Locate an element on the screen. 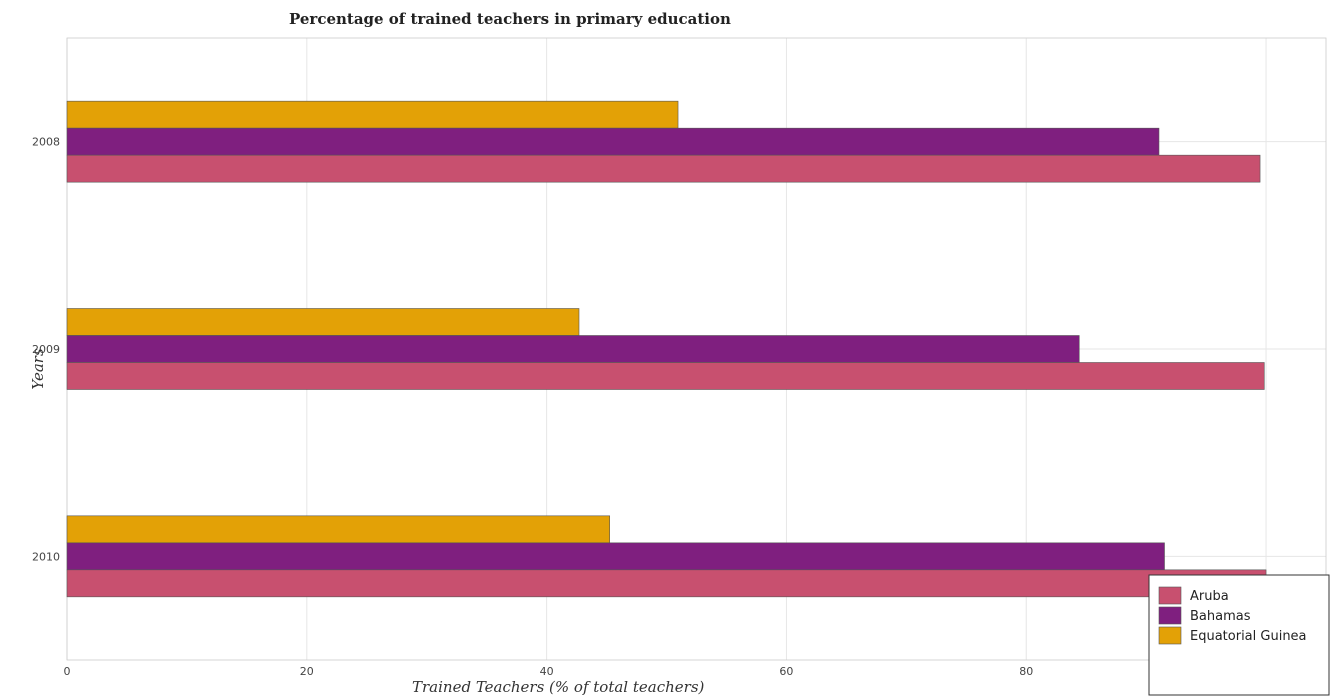 The height and width of the screenshot is (700, 1331). legend-label: Equatorial Guinea is located at coordinates (1248, 636).